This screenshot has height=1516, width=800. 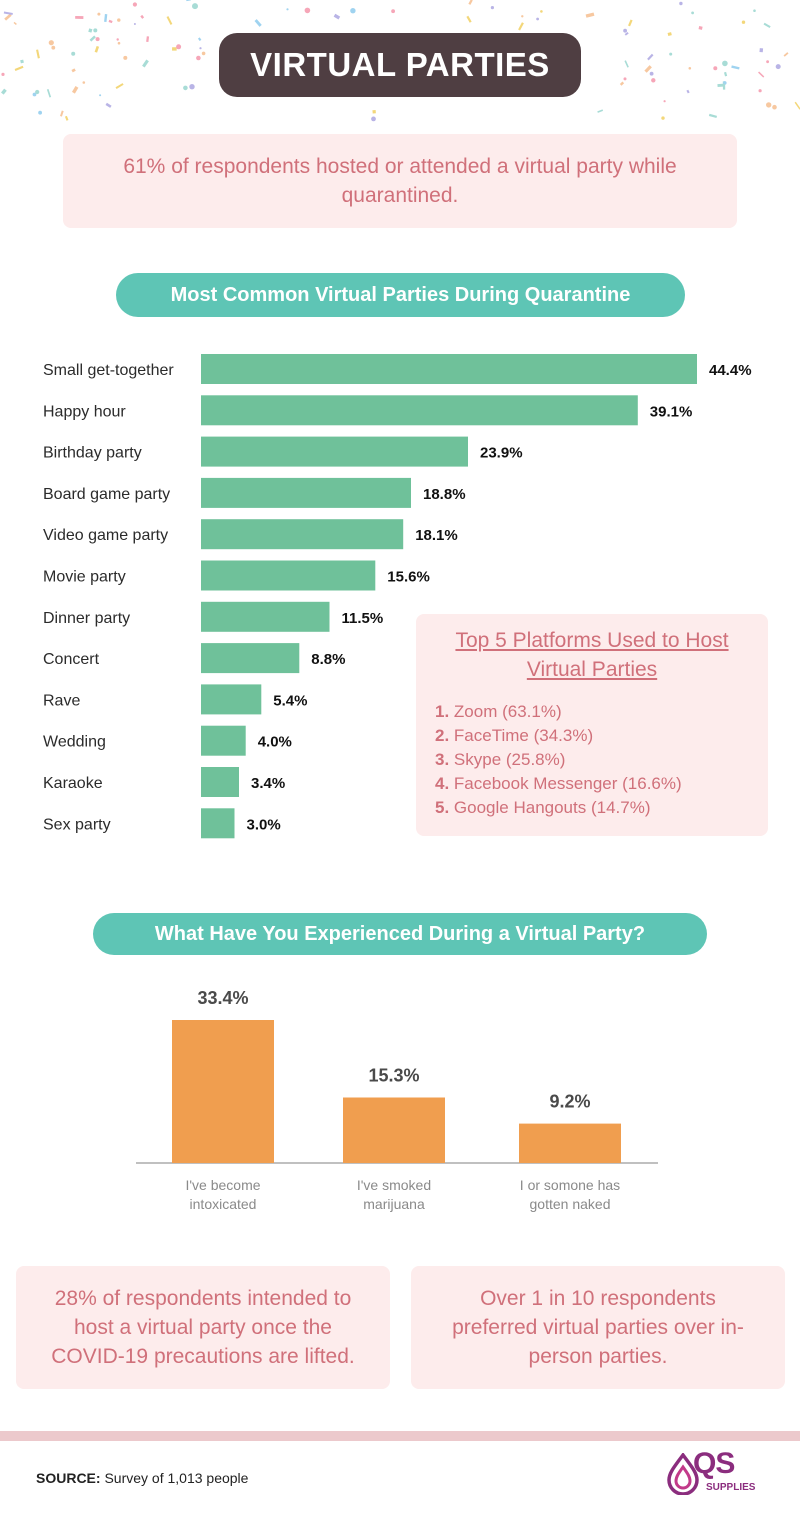 What do you see at coordinates (400, 1436) in the screenshot?
I see `footer-divider` at bounding box center [400, 1436].